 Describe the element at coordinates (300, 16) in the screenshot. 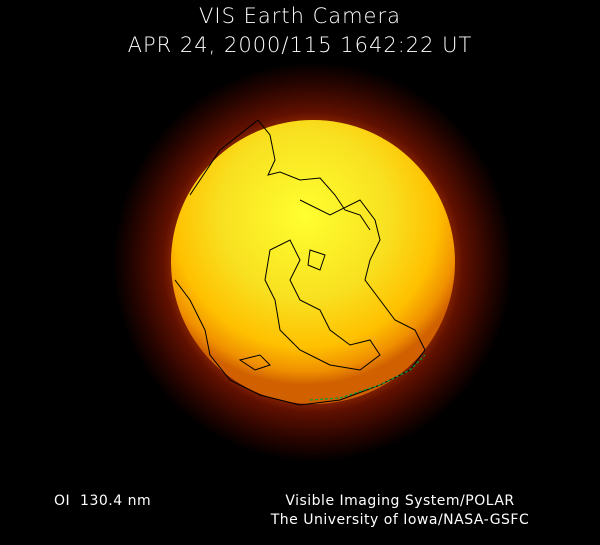

I see `image-title: VIS Earth Camera` at that location.